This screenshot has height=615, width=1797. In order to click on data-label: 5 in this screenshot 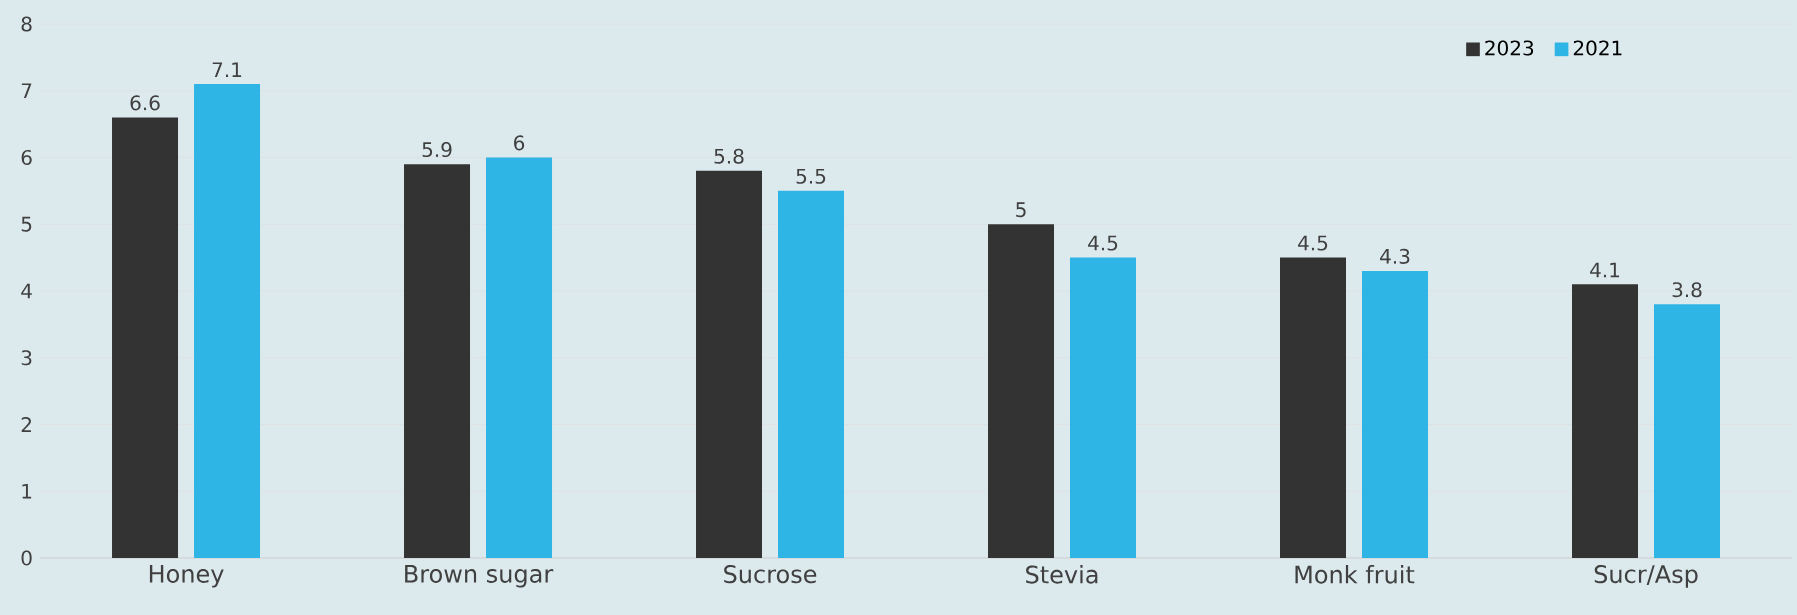, I will do `click(1021, 210)`.